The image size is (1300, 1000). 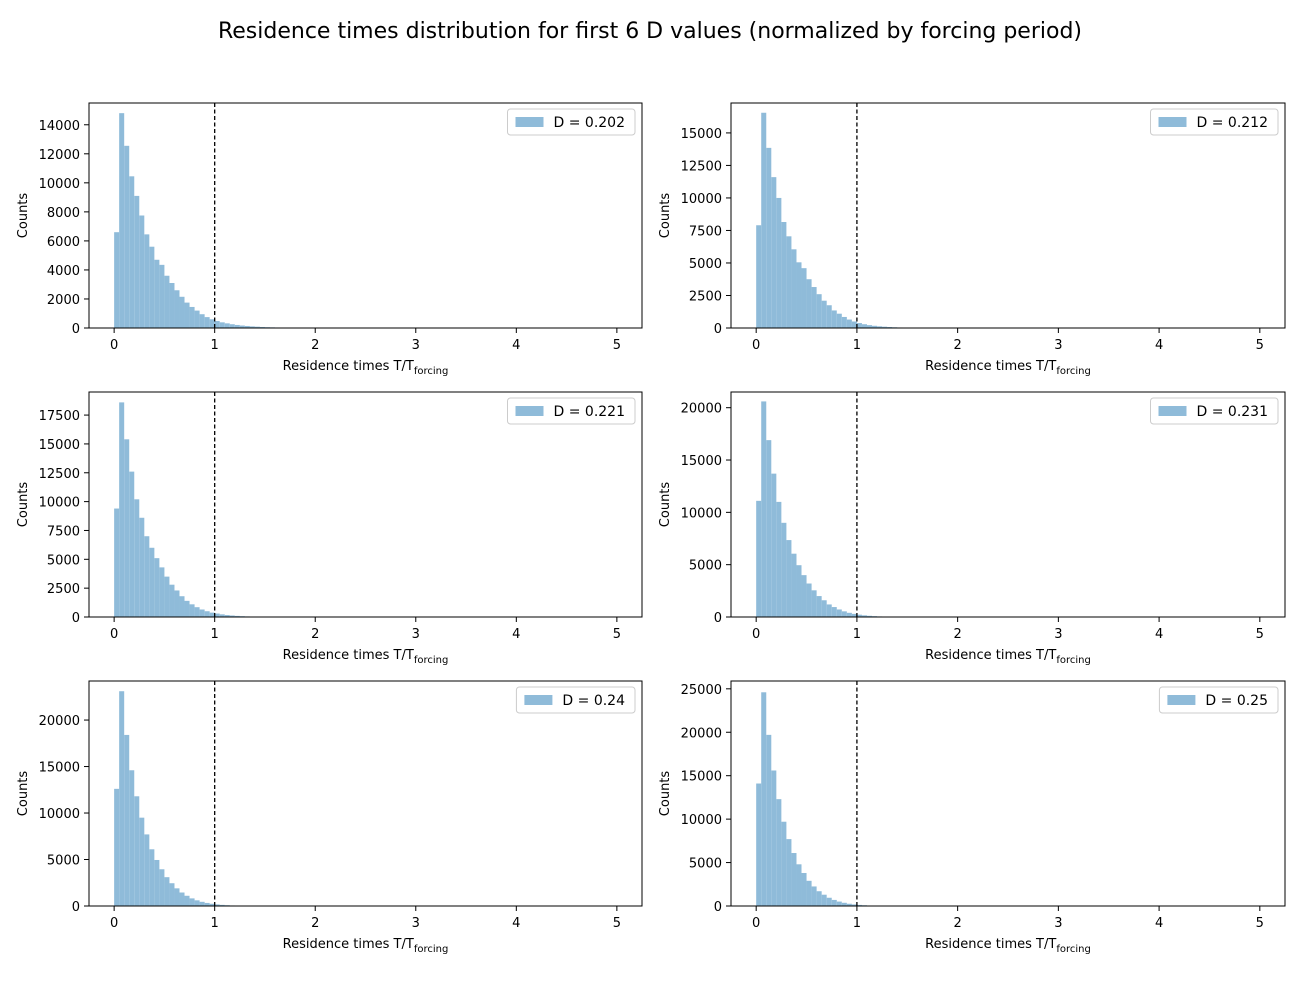 I want to click on y-axis-label: Counts, so click(x=665, y=216).